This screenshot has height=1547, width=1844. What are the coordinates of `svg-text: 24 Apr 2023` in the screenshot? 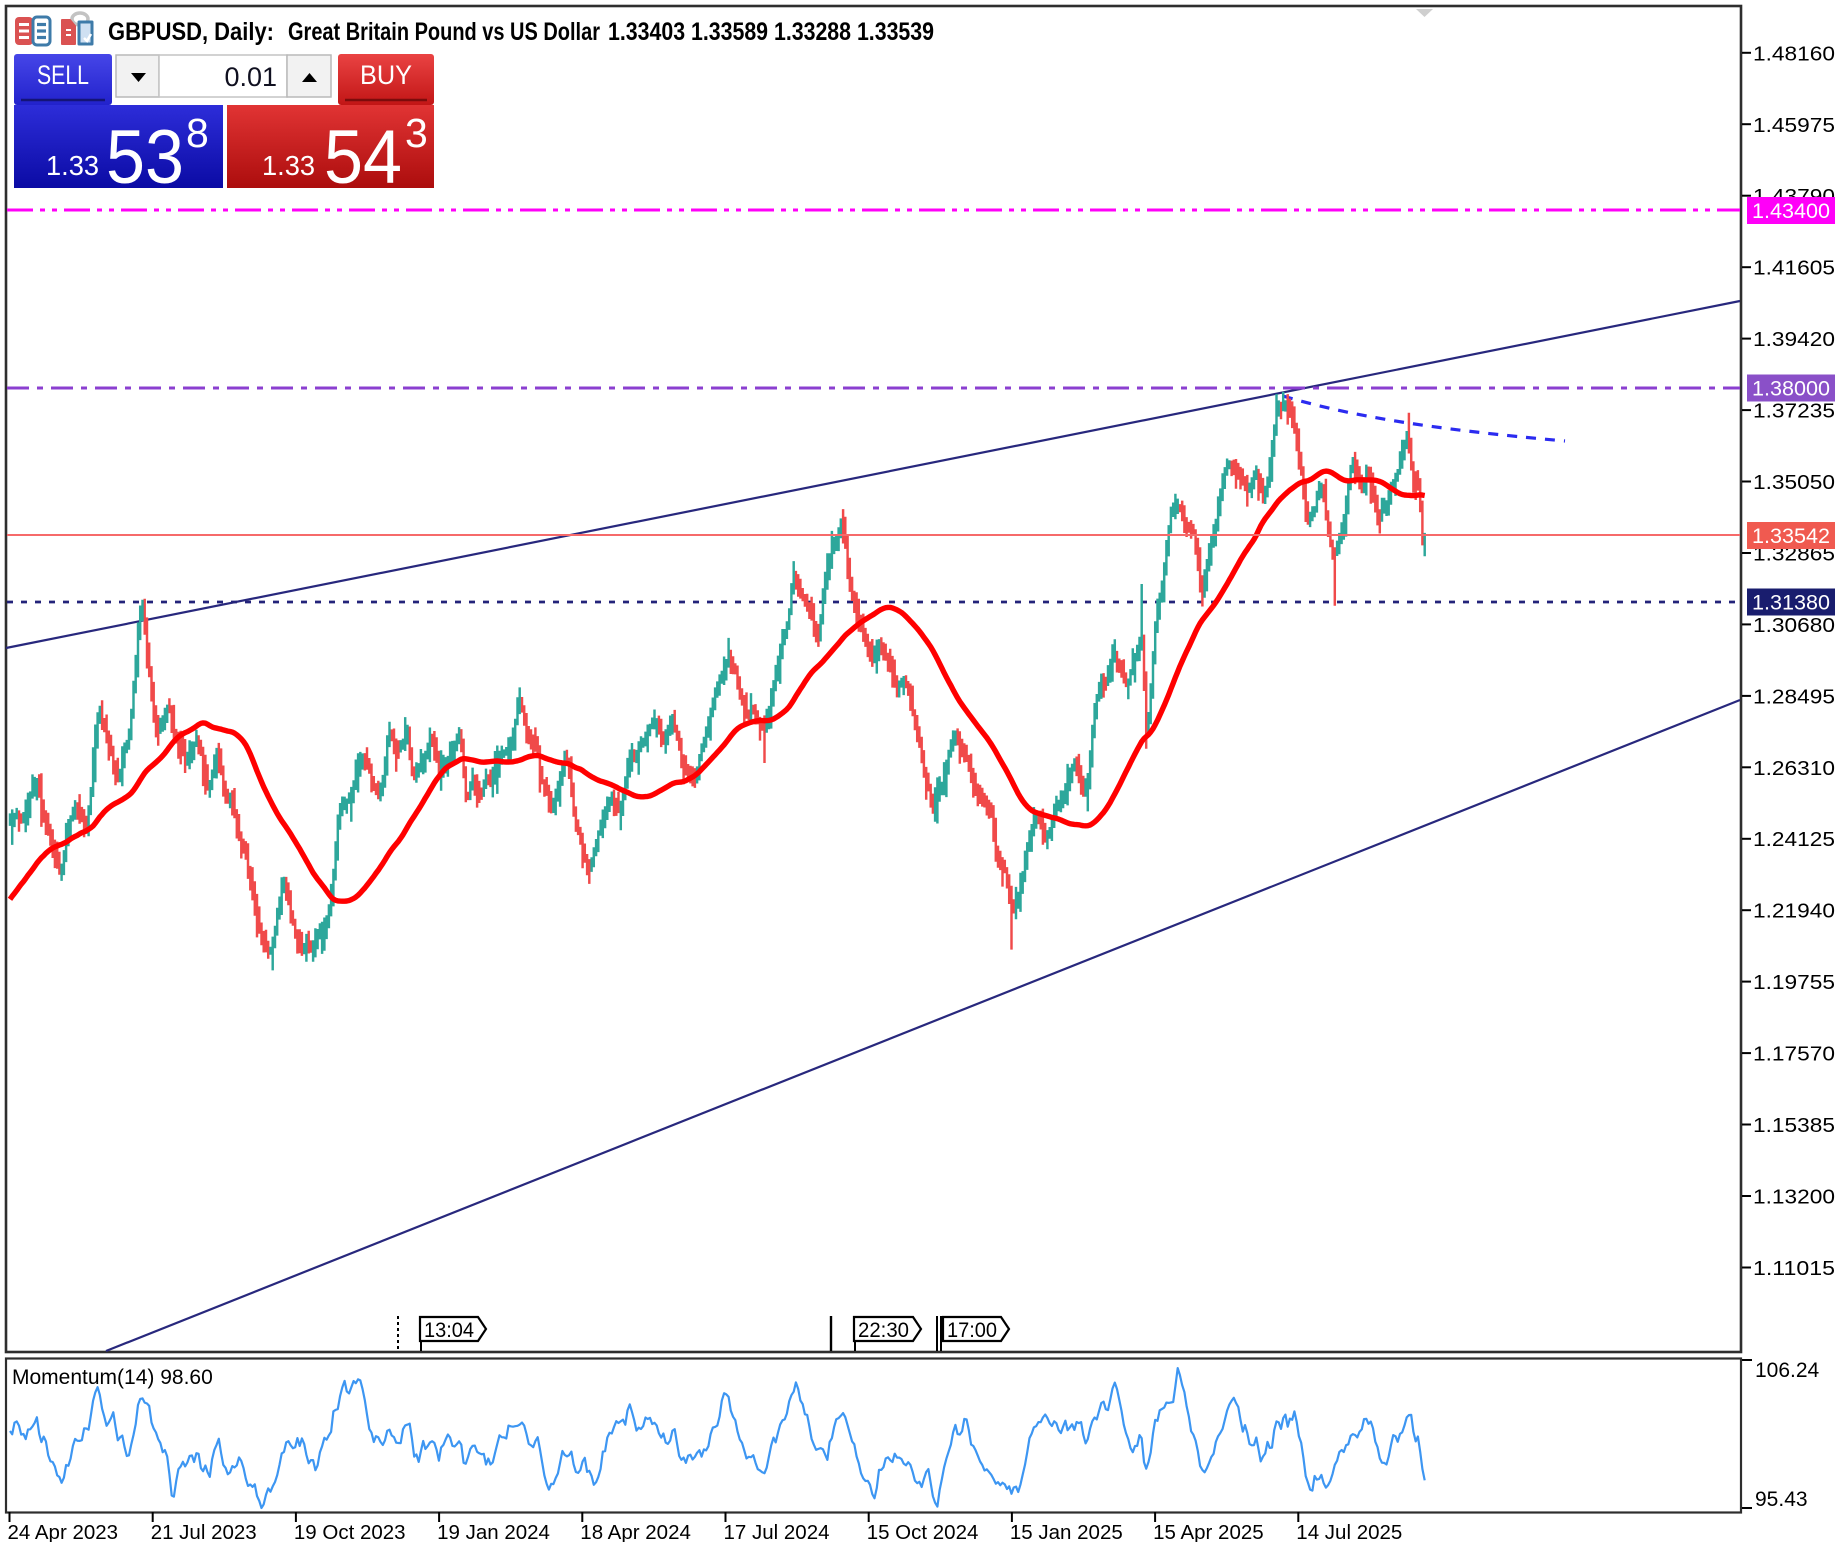 It's located at (63, 1531).